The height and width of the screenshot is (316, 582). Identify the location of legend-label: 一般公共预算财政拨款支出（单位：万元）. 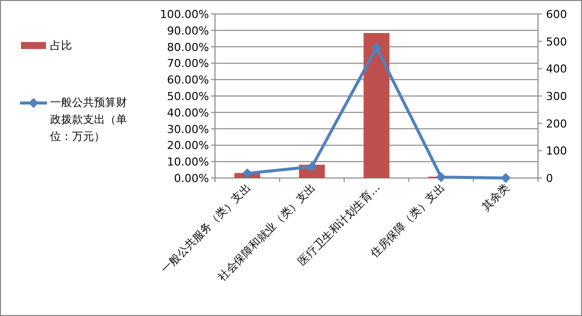
(89, 120).